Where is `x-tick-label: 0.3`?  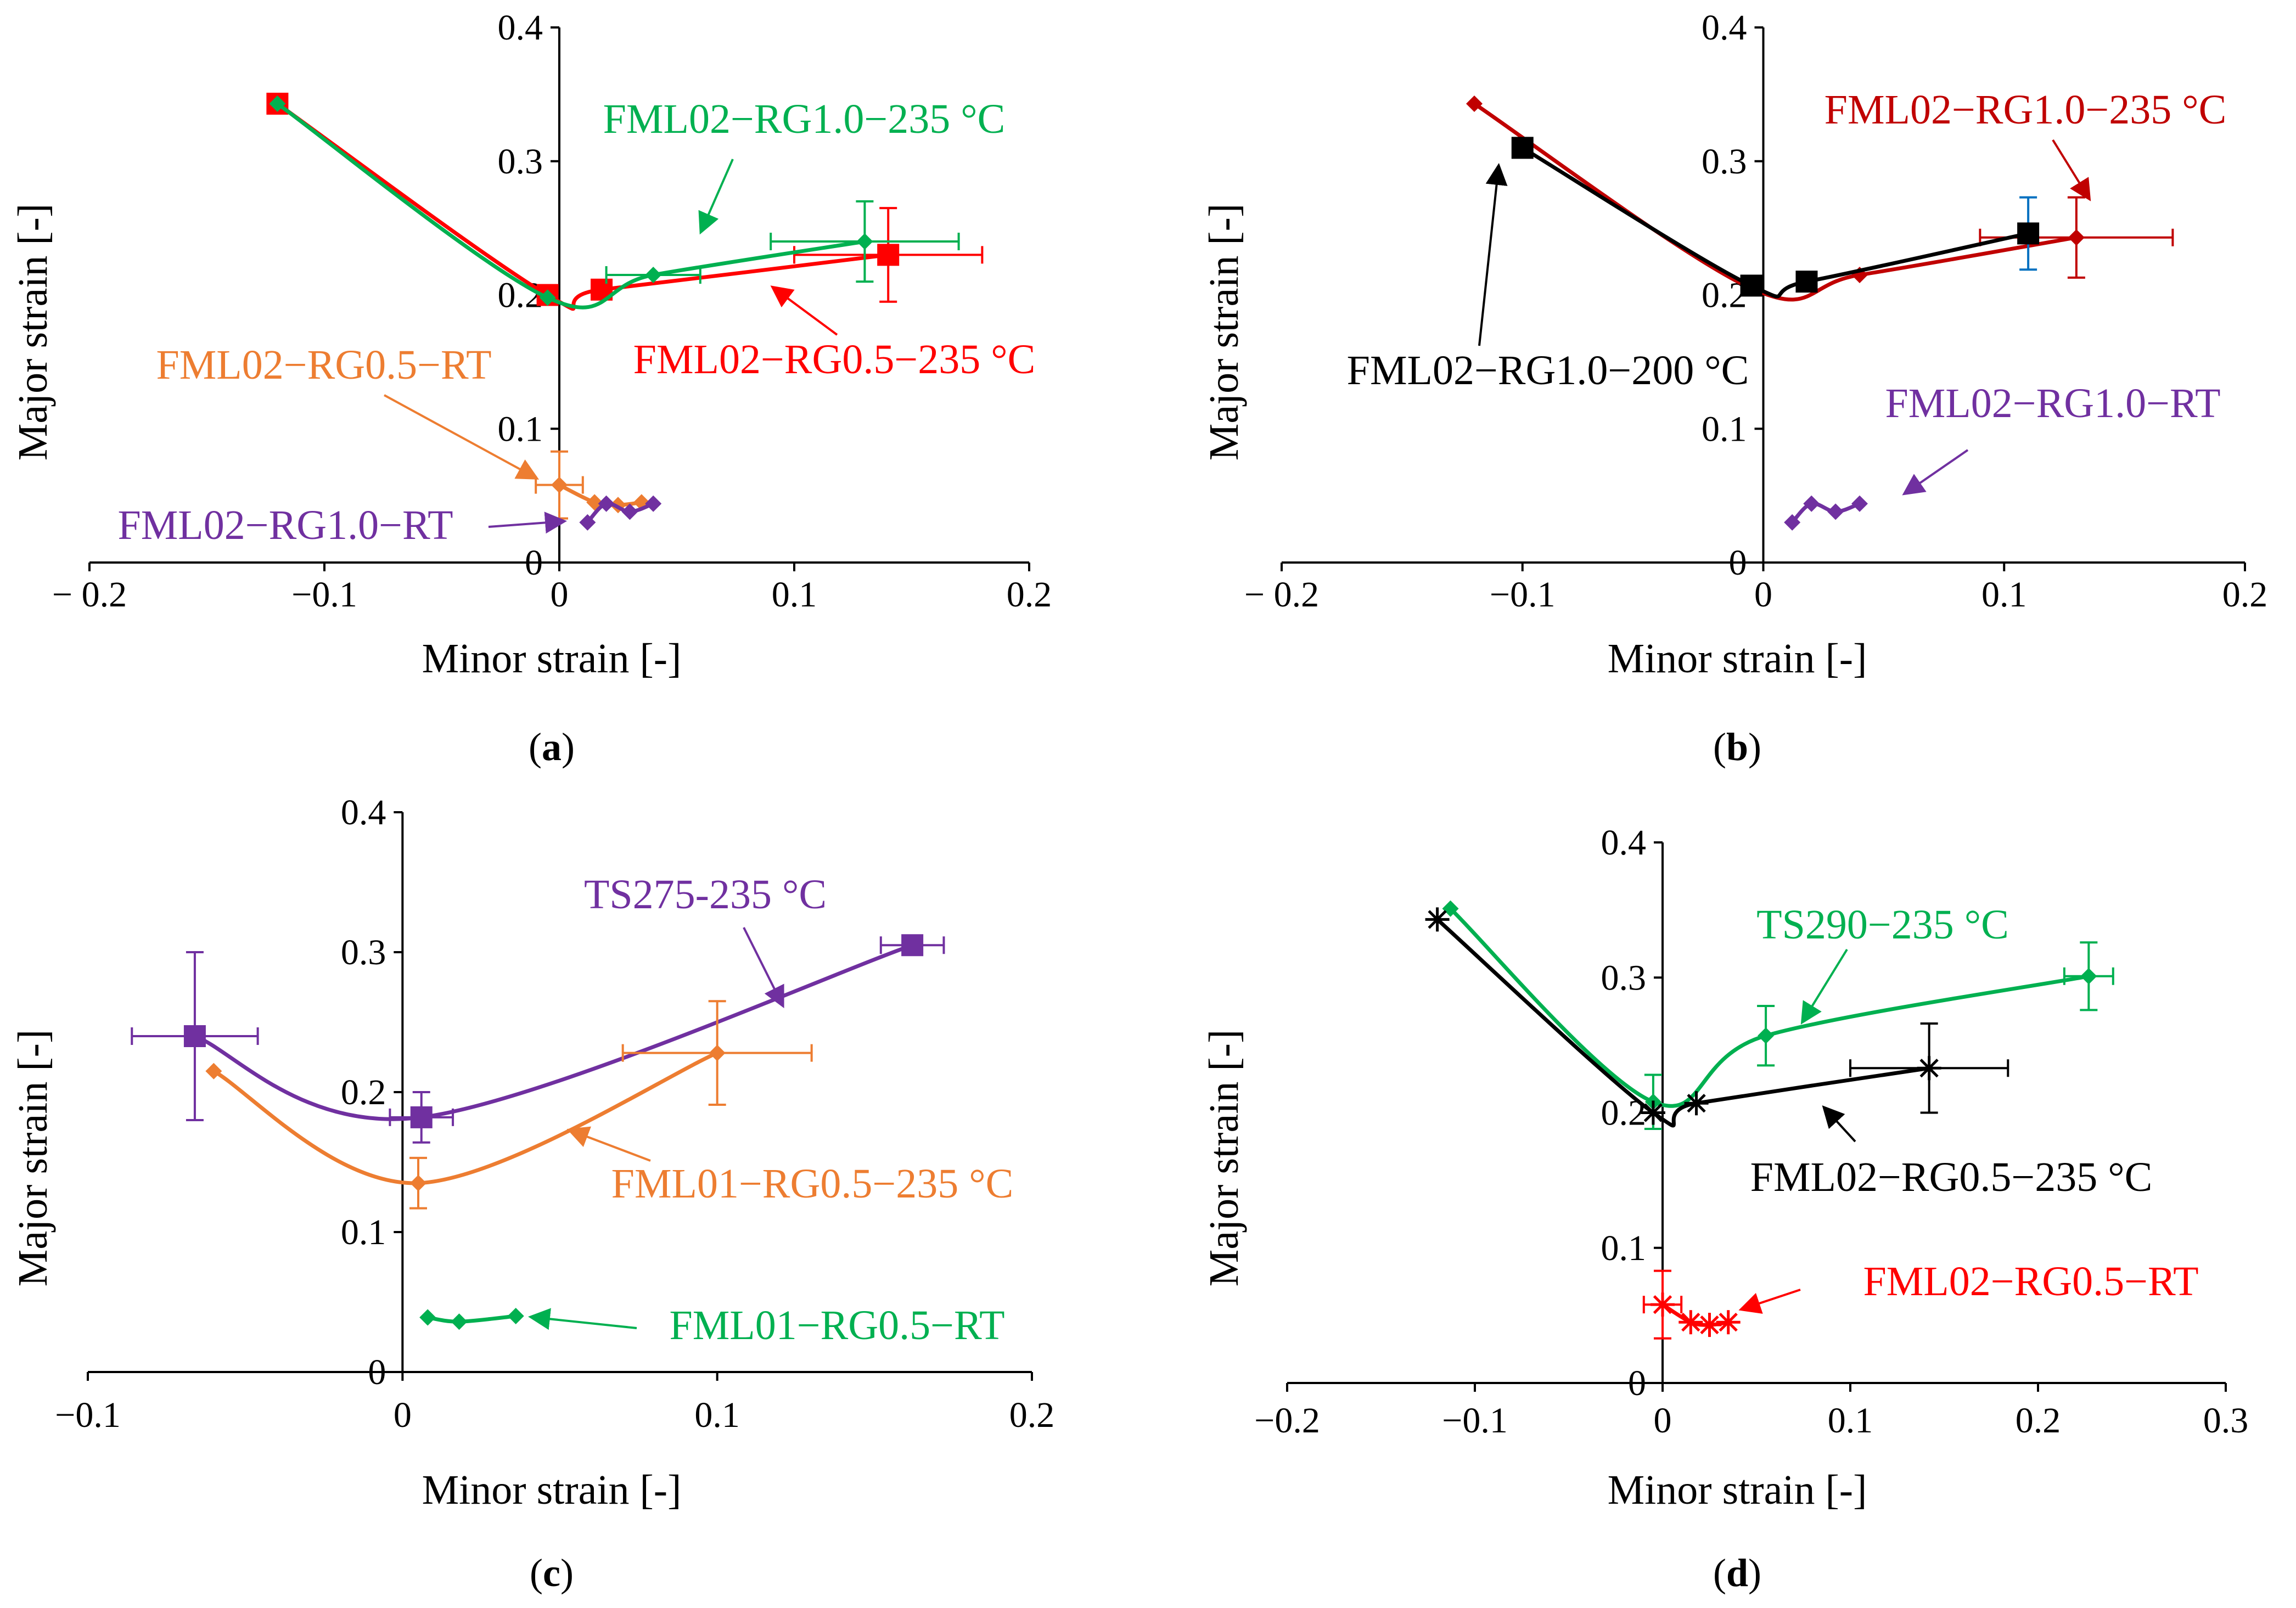 x-tick-label: 0.3 is located at coordinates (2226, 1421).